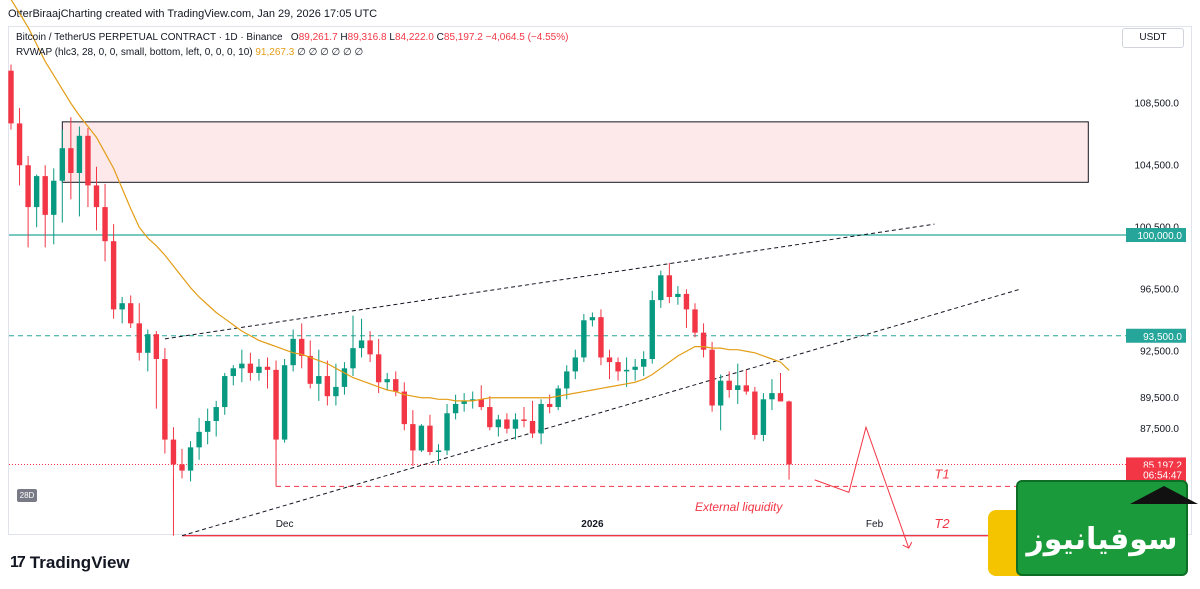 Image resolution: width=1200 pixels, height=589 pixels. Describe the element at coordinates (1153, 38) in the screenshot. I see `currency-button: USDT` at that location.